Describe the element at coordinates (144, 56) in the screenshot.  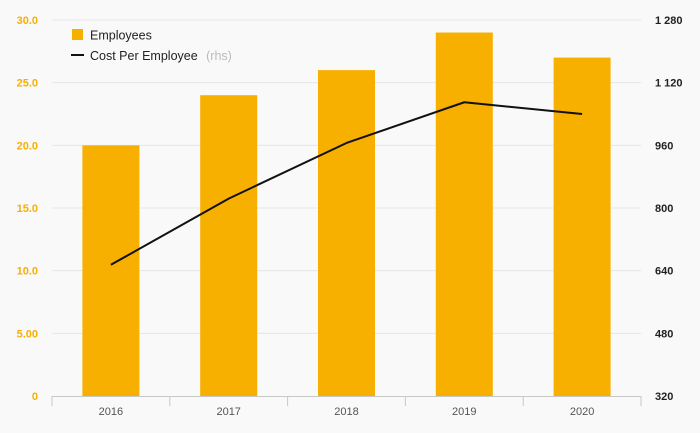
I see `legend-label-cost-per-employee-name: Cost Per Employee` at that location.